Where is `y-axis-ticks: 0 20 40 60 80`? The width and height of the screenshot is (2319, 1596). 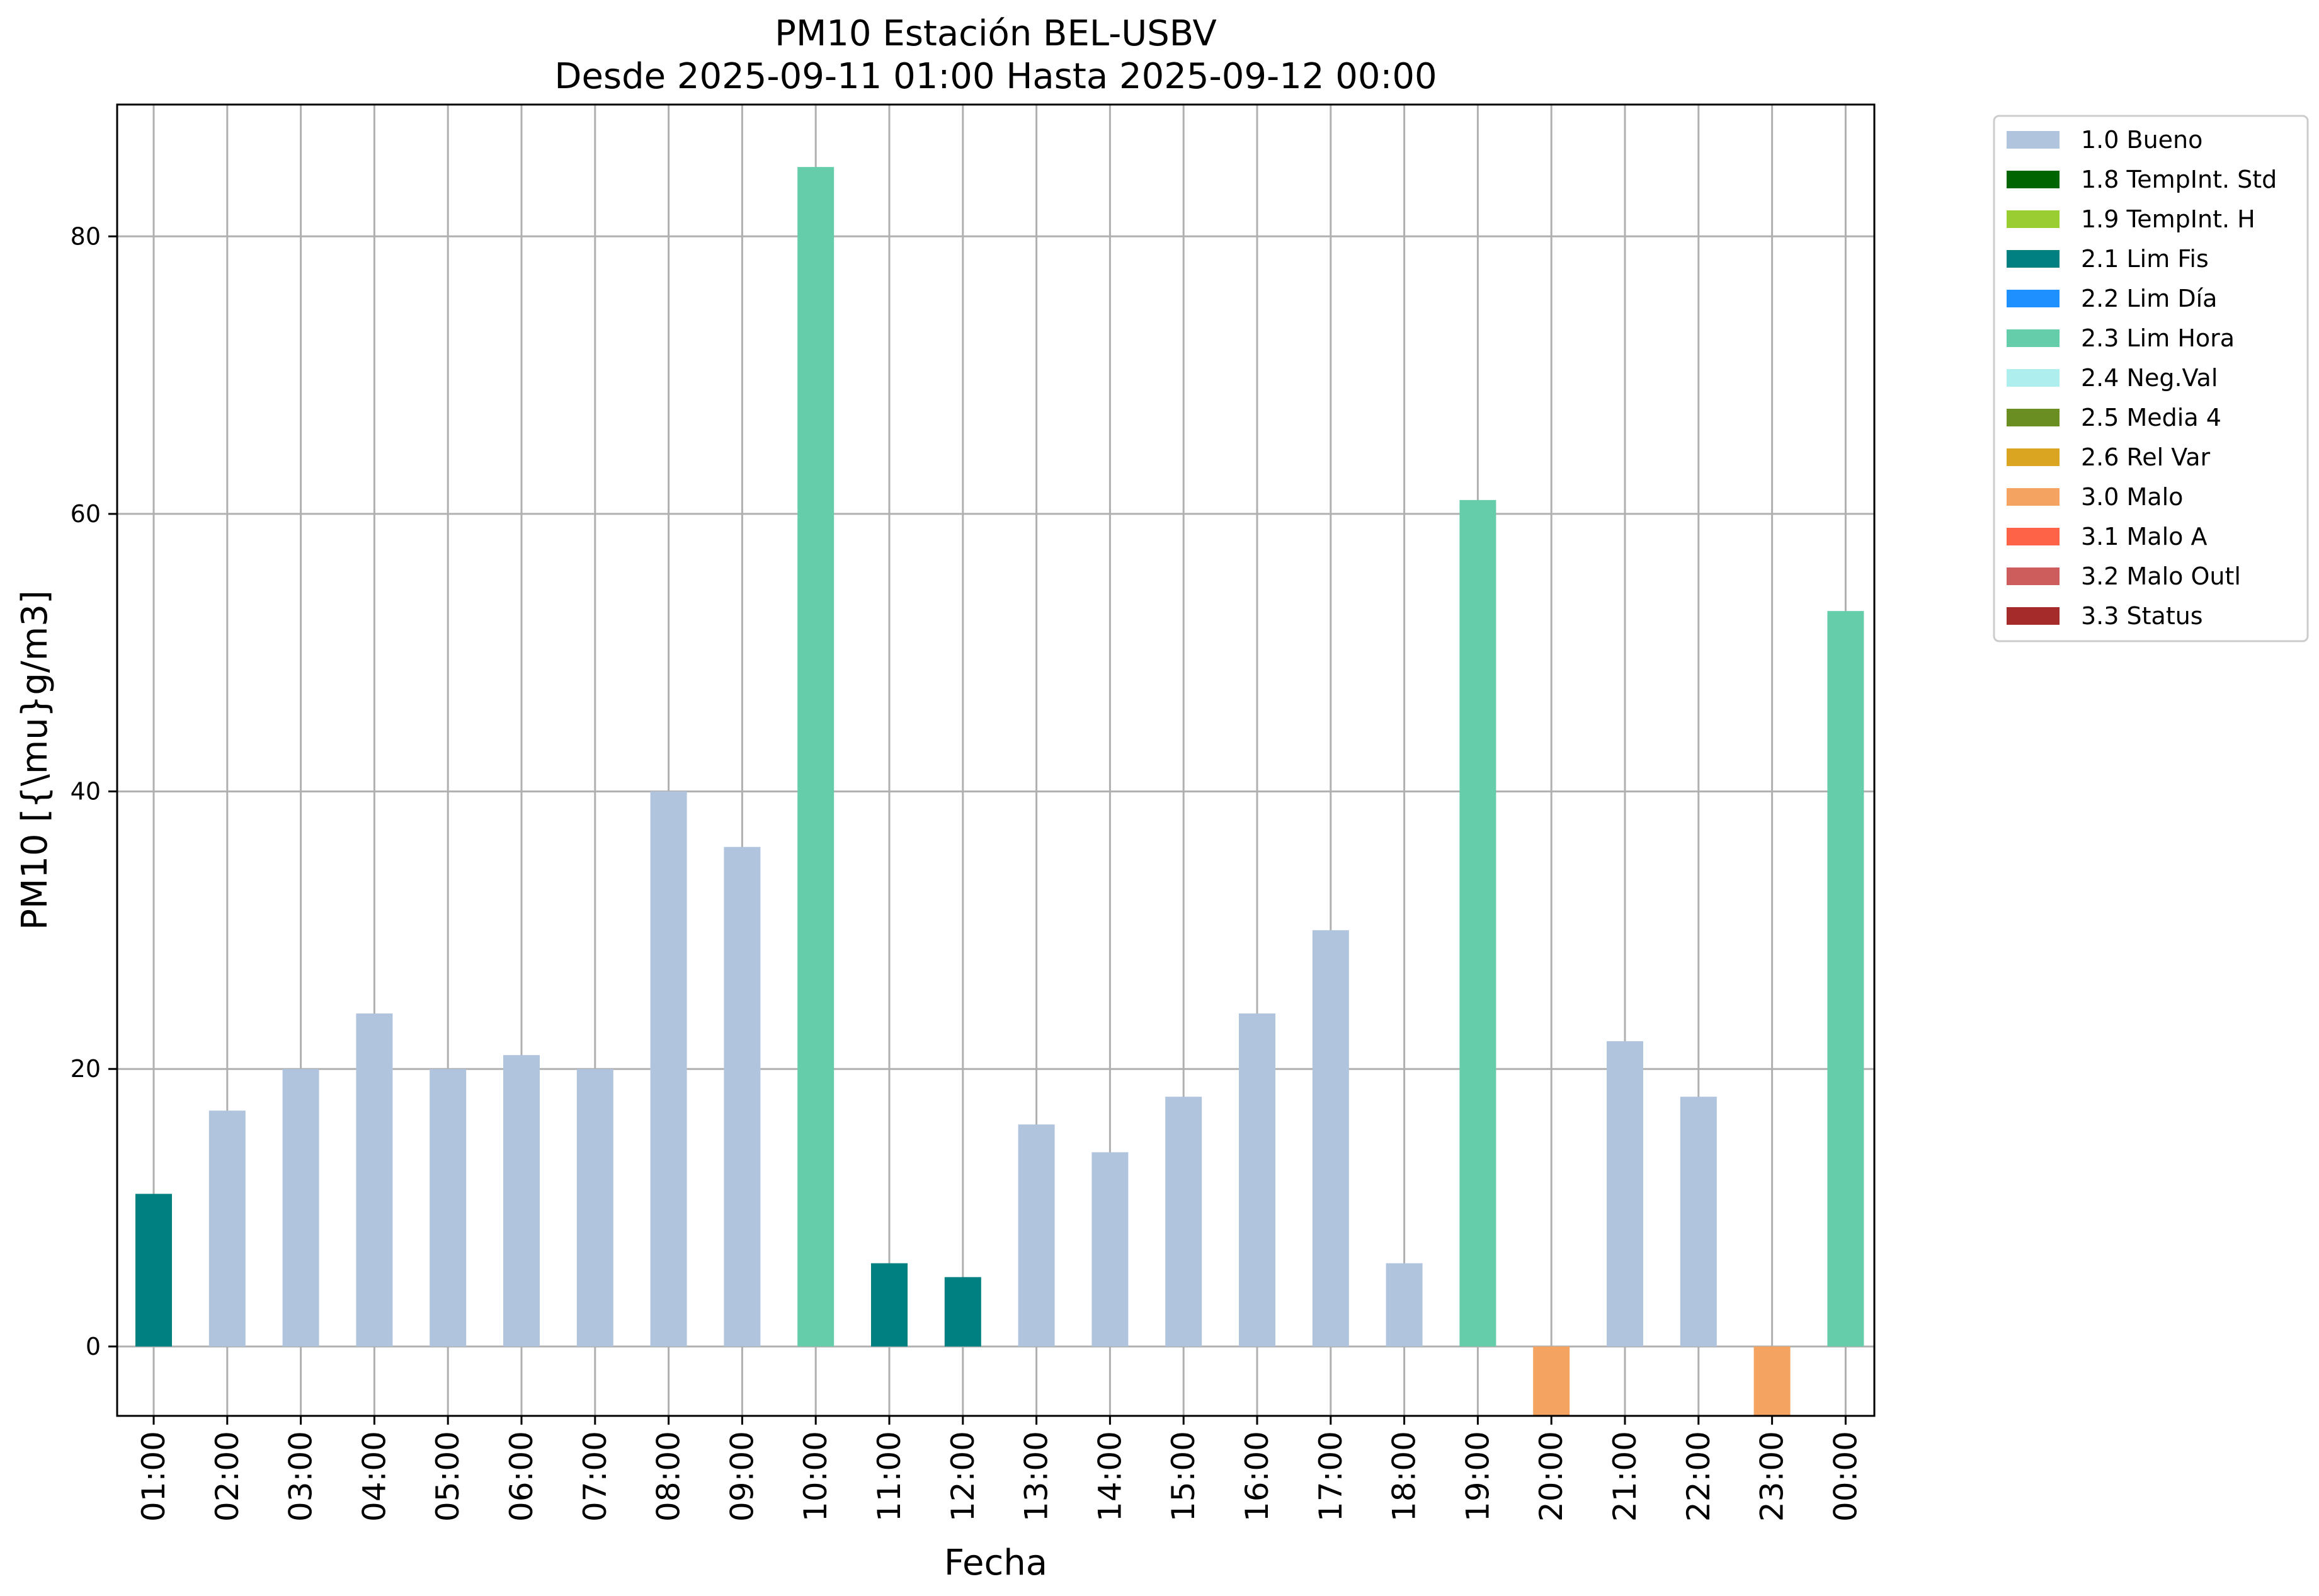
y-axis-ticks: 0 20 40 60 80 is located at coordinates (94, 791).